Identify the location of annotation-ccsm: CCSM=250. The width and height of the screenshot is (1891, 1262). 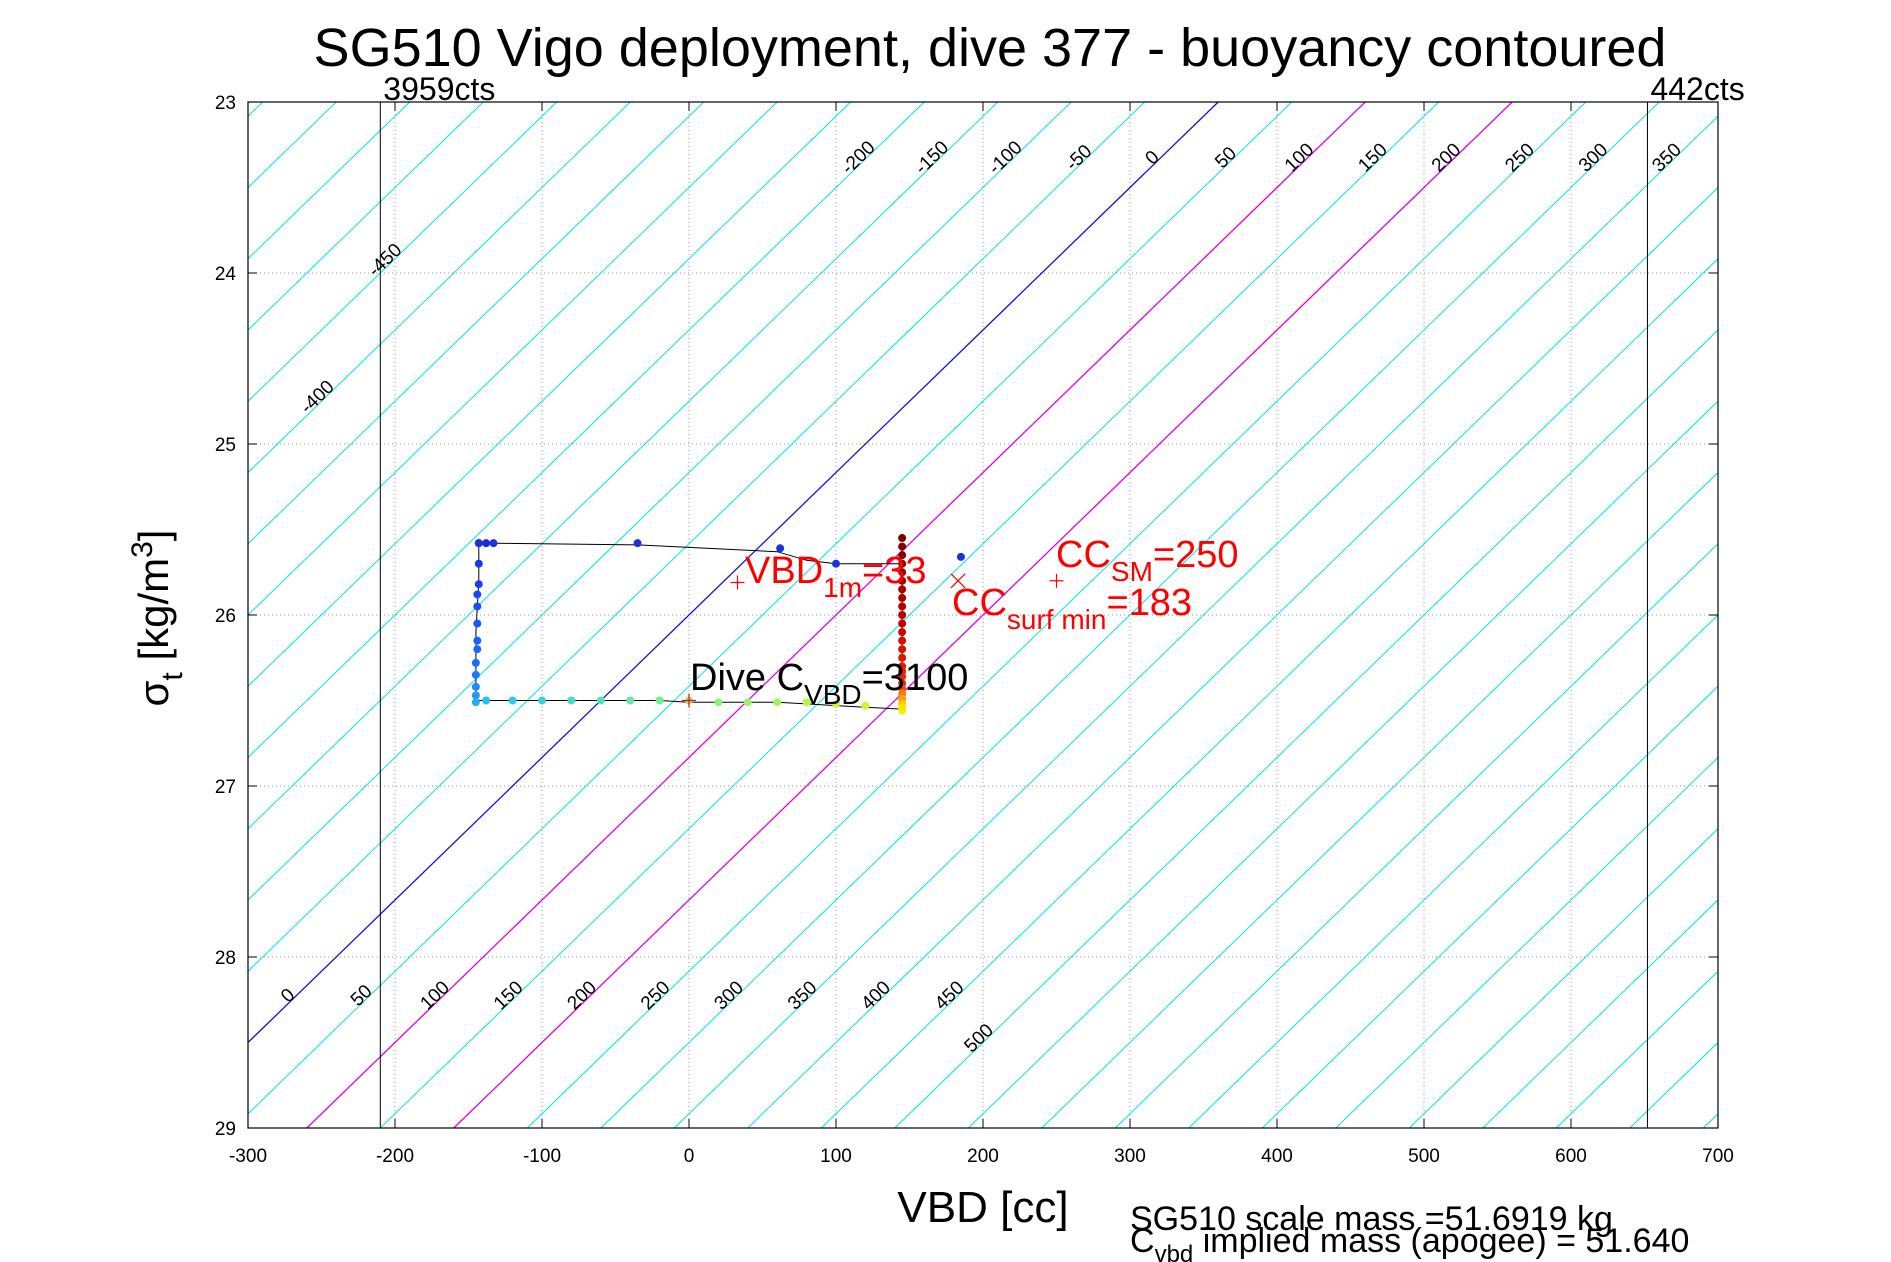
(1147, 560).